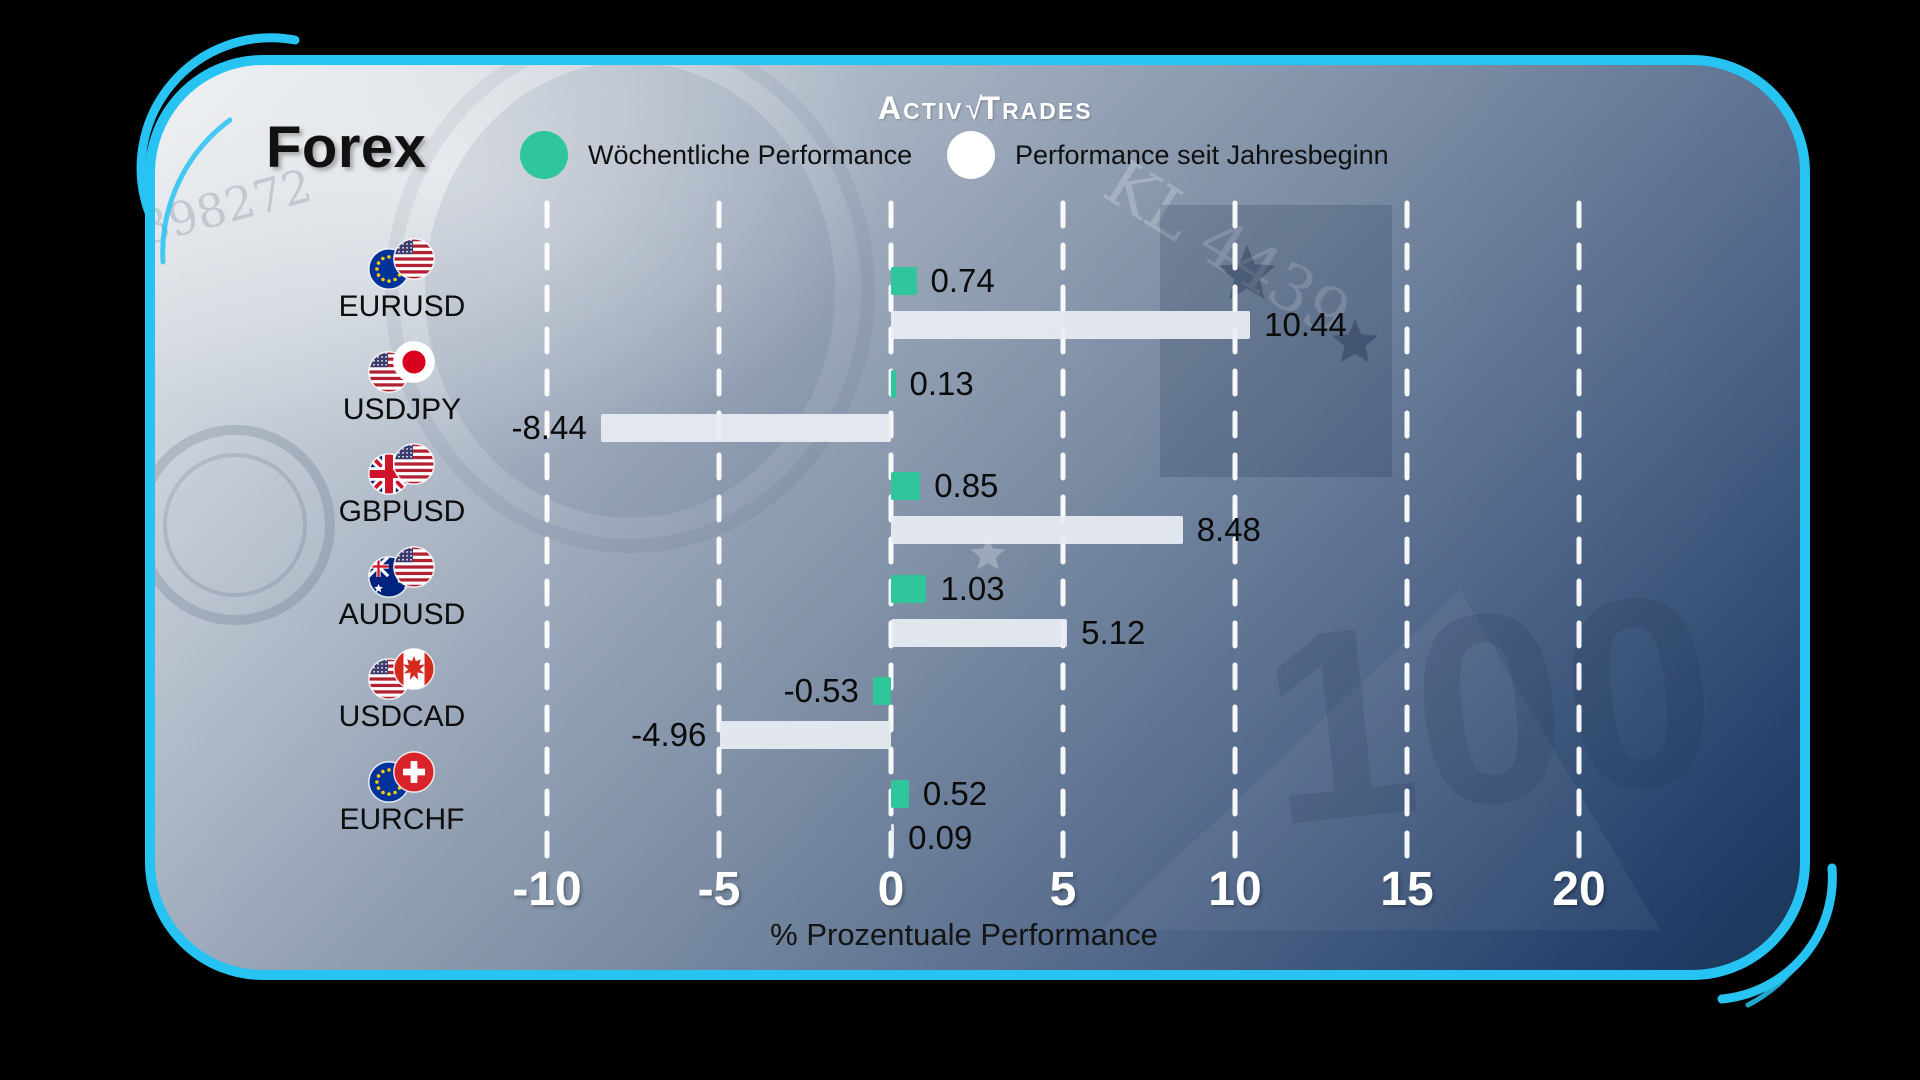 This screenshot has width=1920, height=1080. Describe the element at coordinates (750, 154) in the screenshot. I see `legend-weekly-label: Wöchentliche Performance` at that location.